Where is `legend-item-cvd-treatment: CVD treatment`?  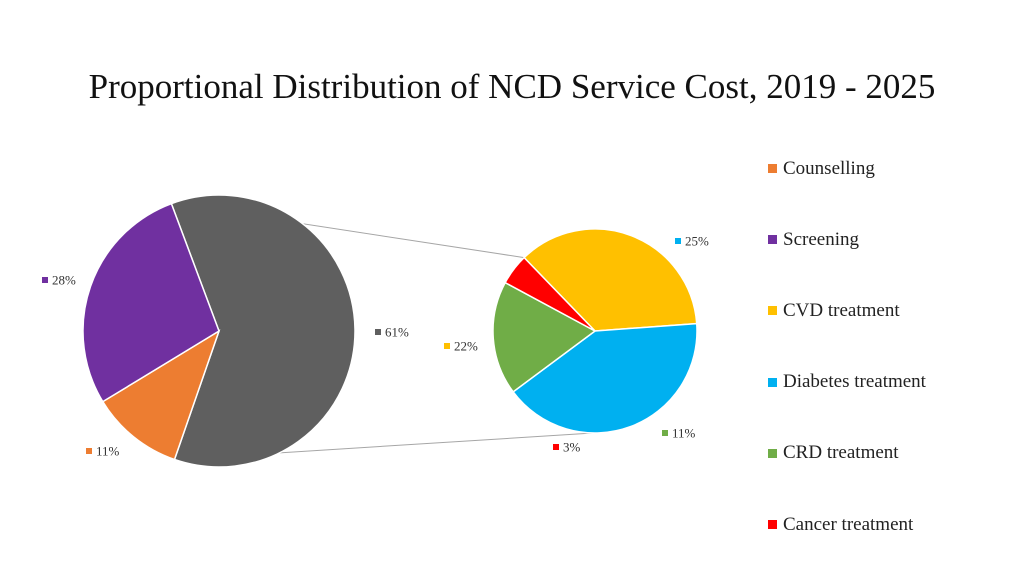
legend-item-cvd-treatment: CVD treatment is located at coordinates (888, 310).